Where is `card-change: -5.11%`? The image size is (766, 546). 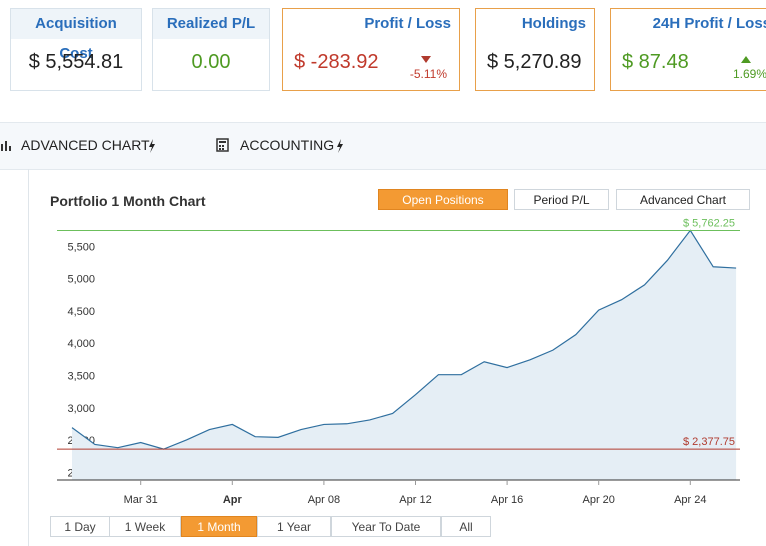 card-change: -5.11% is located at coordinates (428, 74).